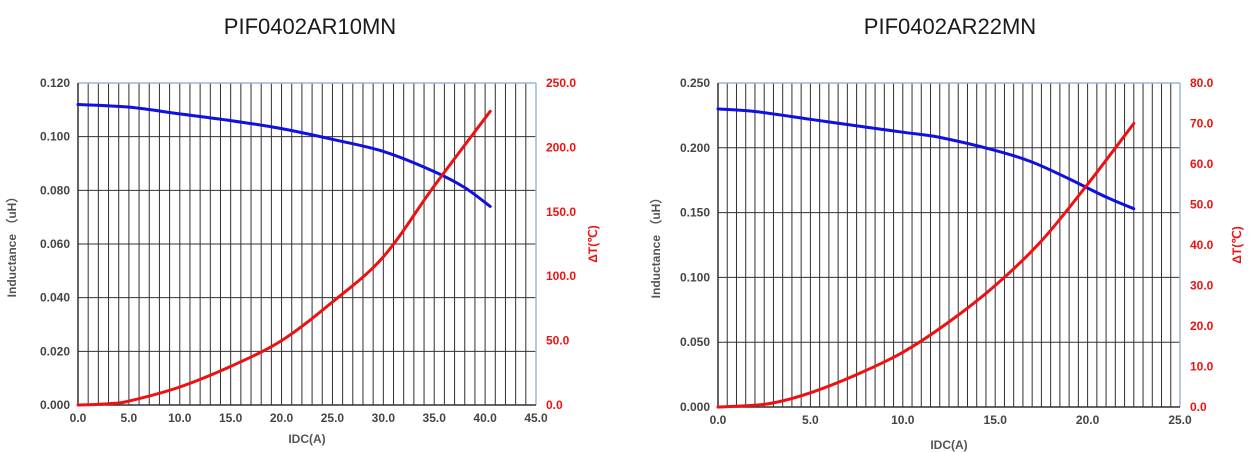  Describe the element at coordinates (1202, 124) in the screenshot. I see `y2-tick-label: 70.0` at that location.